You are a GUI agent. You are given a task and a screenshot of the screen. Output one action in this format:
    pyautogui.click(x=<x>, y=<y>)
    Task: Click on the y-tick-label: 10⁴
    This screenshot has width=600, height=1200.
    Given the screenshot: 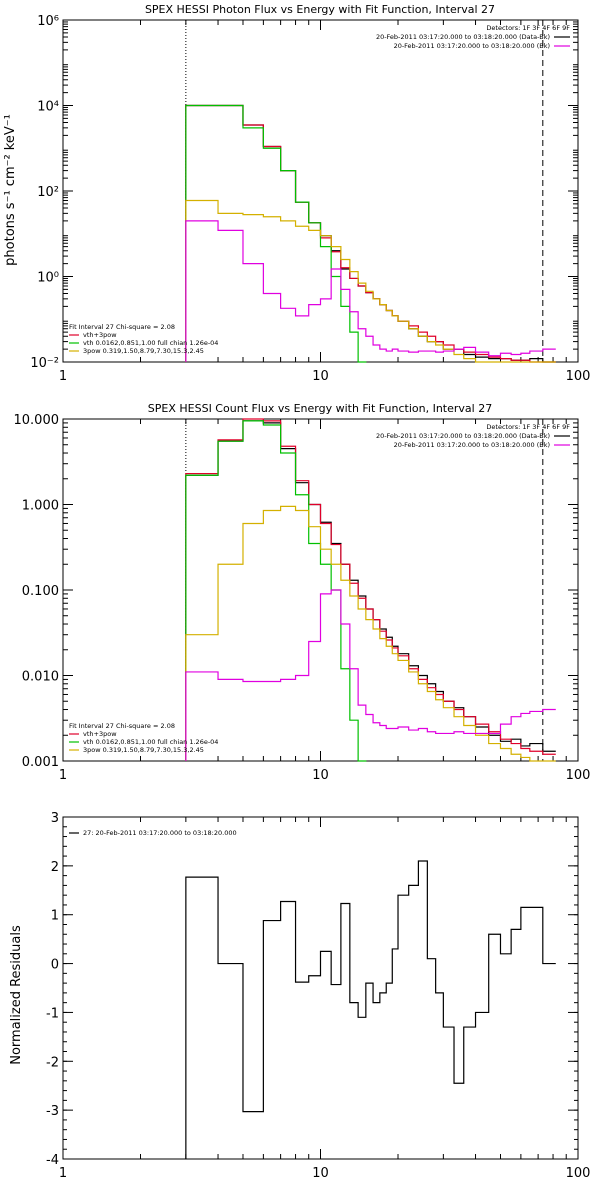 What is the action you would take?
    pyautogui.click(x=48, y=107)
    